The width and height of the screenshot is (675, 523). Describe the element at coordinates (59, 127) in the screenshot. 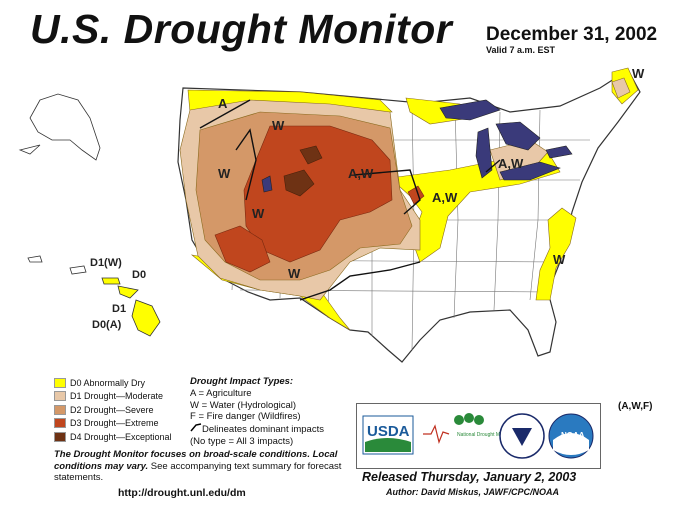

I see `alaska` at that location.